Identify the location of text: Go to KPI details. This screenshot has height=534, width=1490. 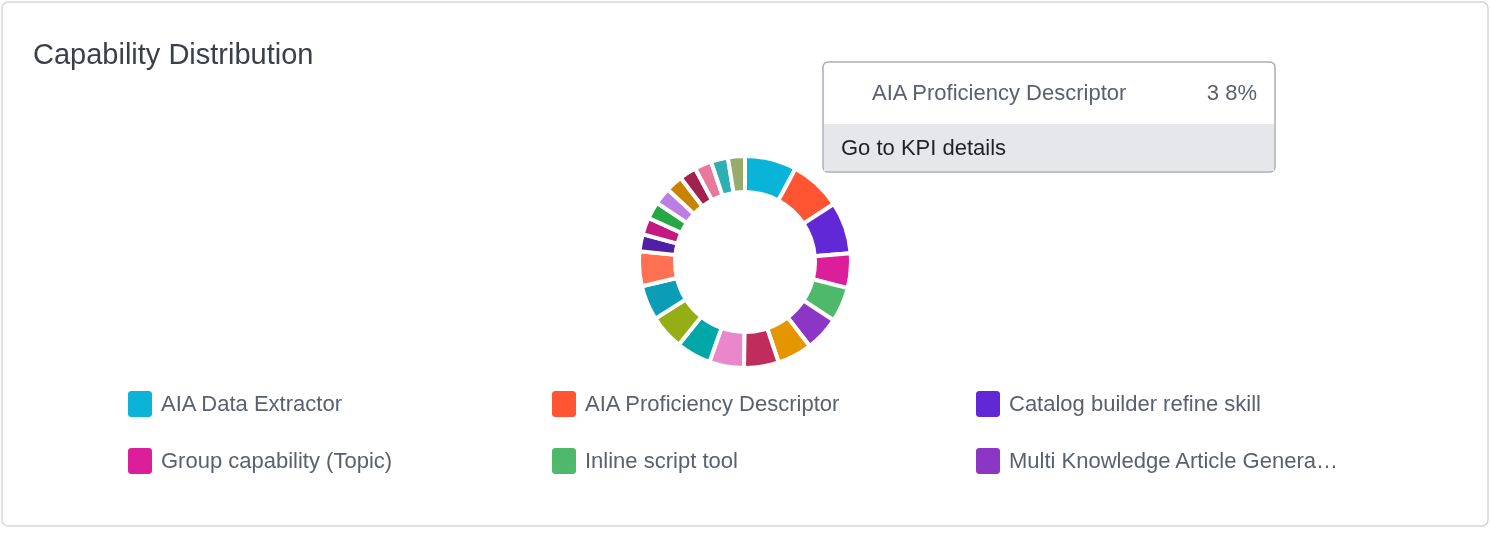
(924, 147).